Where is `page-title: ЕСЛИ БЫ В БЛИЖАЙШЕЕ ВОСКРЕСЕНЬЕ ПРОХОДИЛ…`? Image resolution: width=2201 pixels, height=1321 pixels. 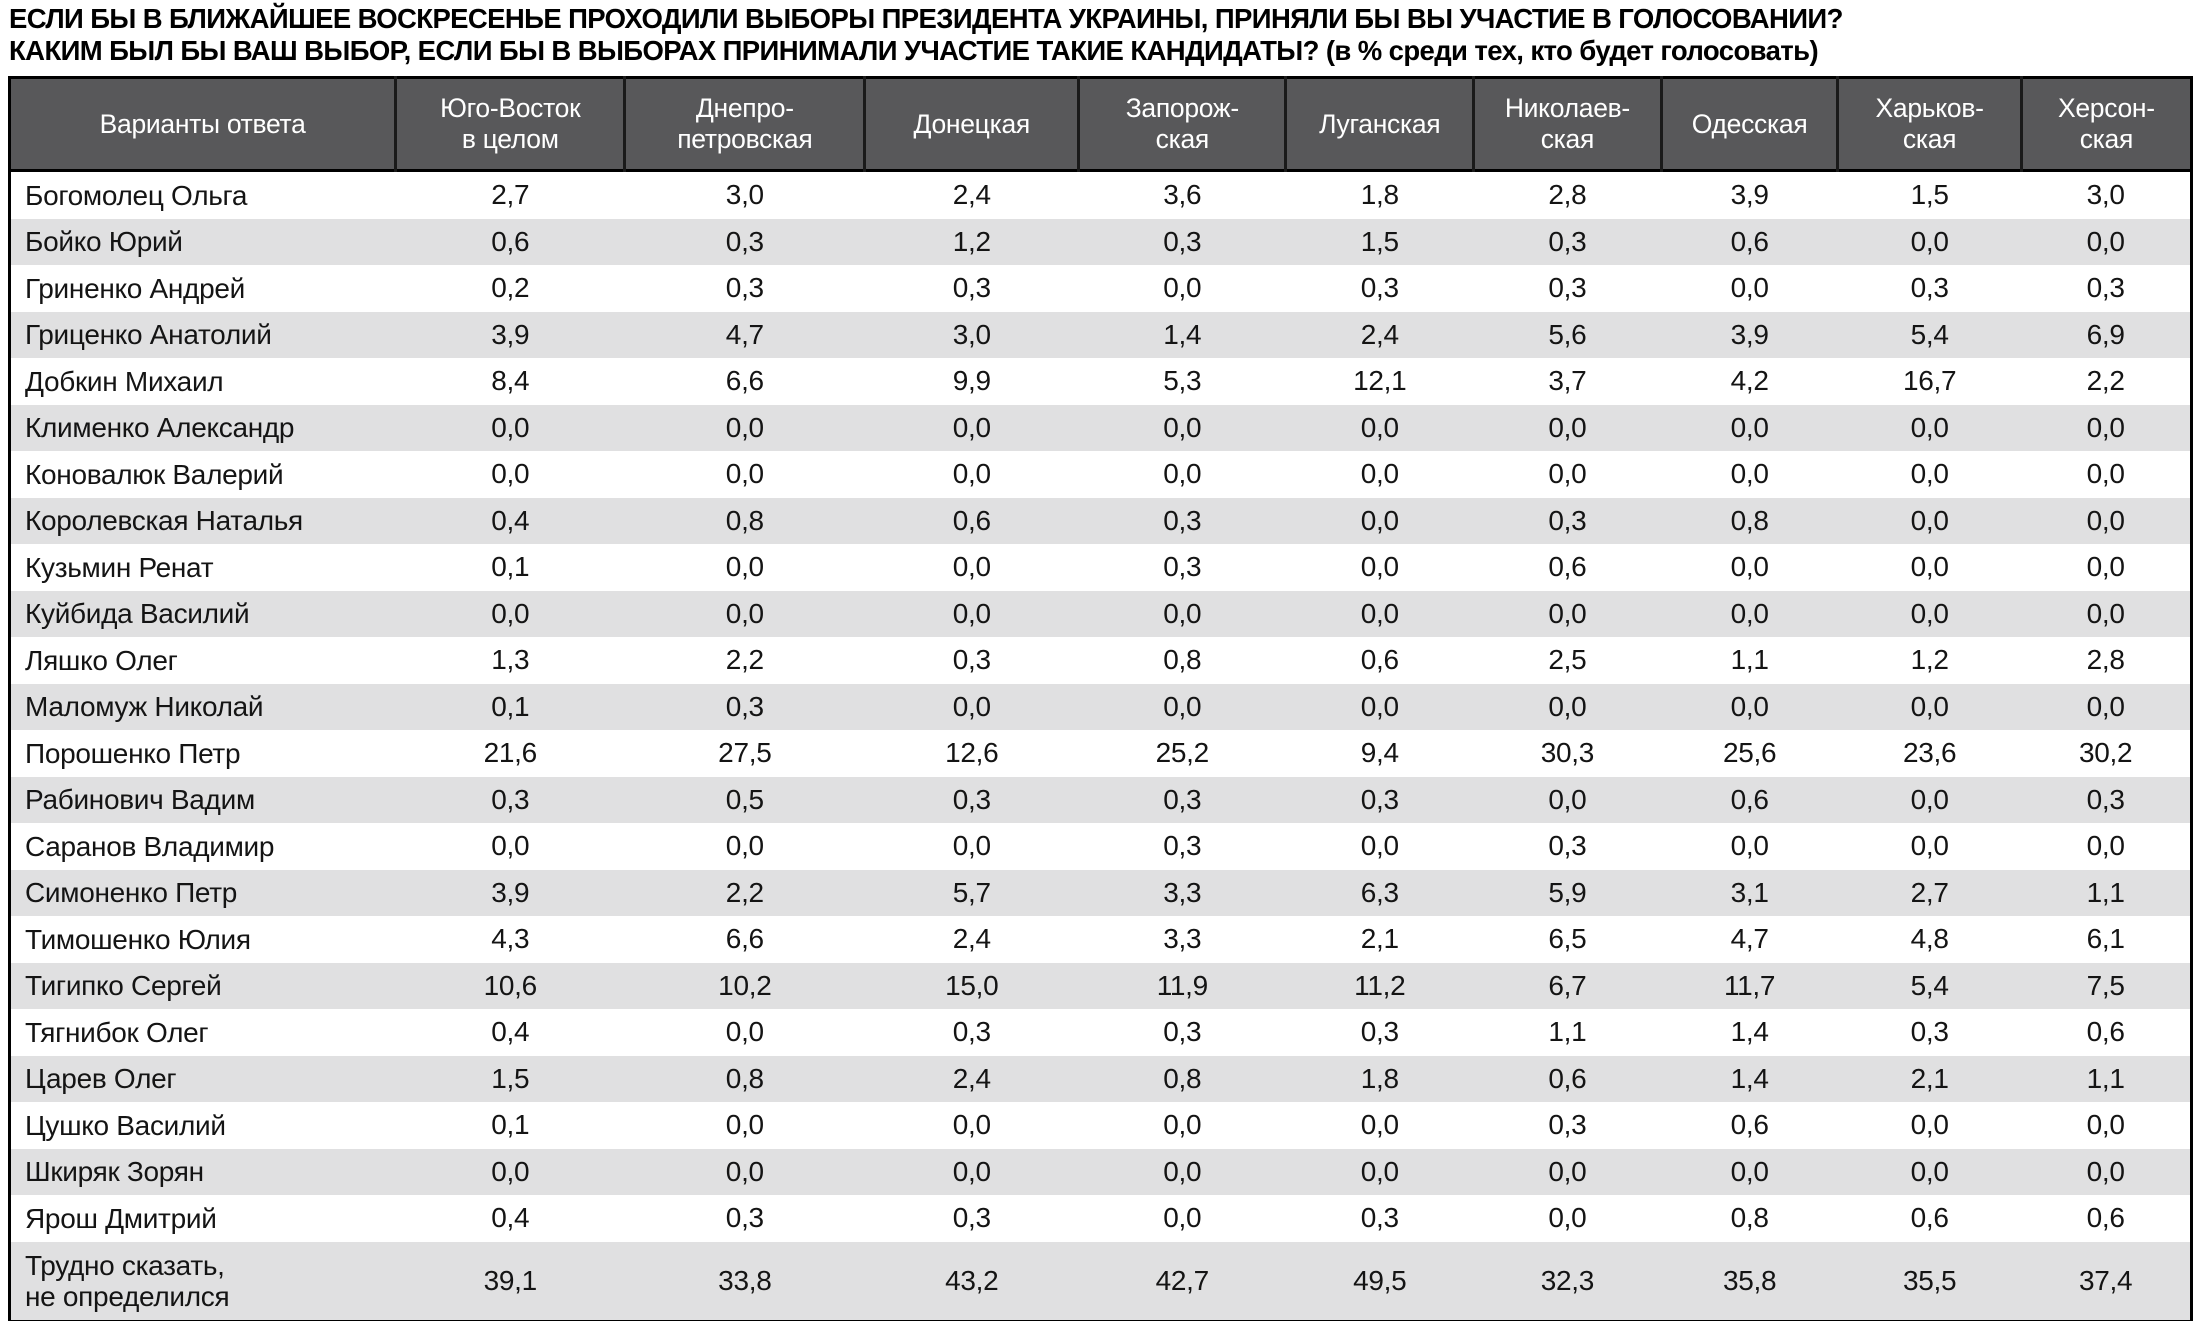 page-title: ЕСЛИ БЫ В БЛИЖАЙШЕЕ ВОСКРЕСЕНЬЕ ПРОХОДИЛ… is located at coordinates (1101, 35).